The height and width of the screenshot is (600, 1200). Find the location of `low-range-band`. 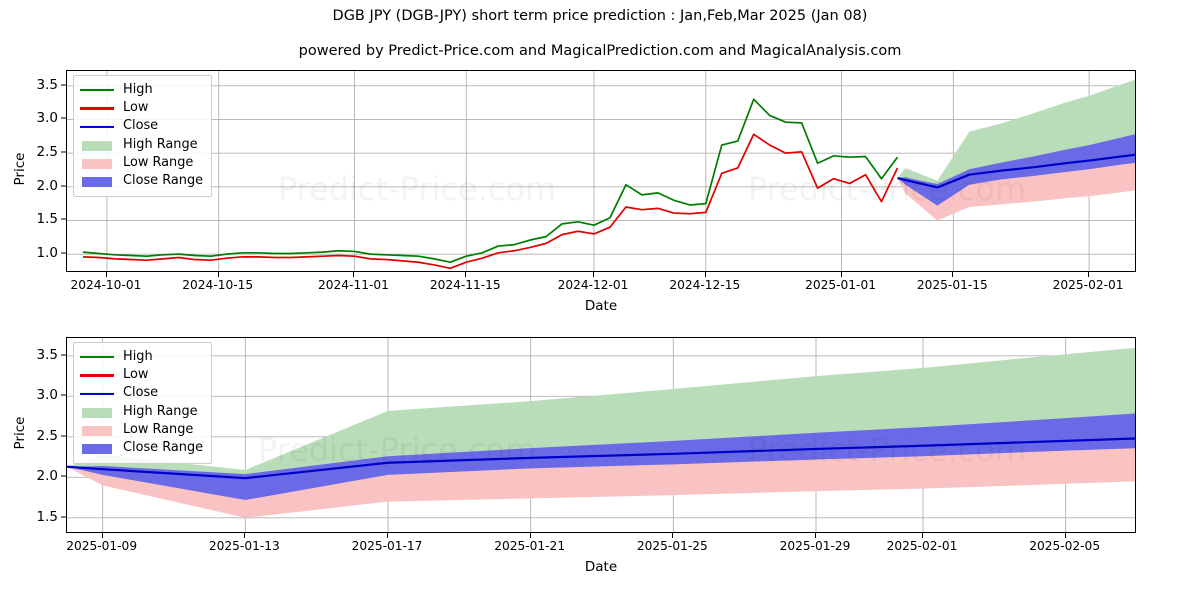

low-range-band is located at coordinates (1016, 187).